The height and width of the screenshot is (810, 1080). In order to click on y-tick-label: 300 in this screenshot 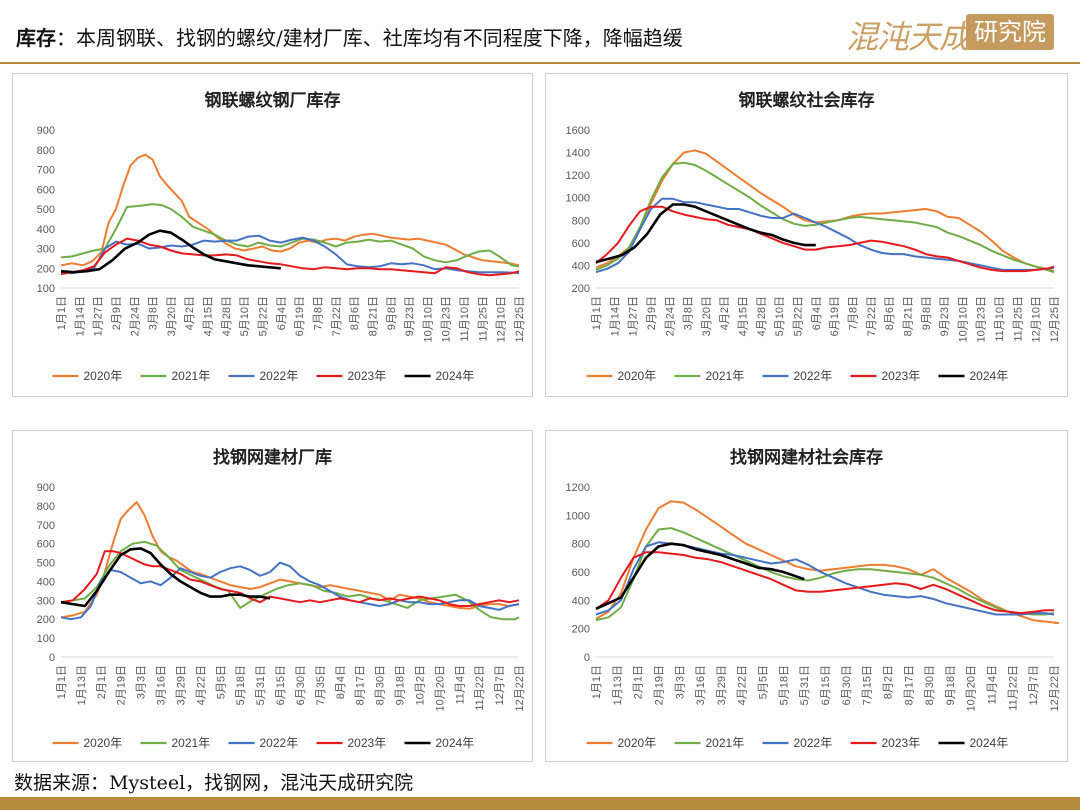, I will do `click(46, 601)`.